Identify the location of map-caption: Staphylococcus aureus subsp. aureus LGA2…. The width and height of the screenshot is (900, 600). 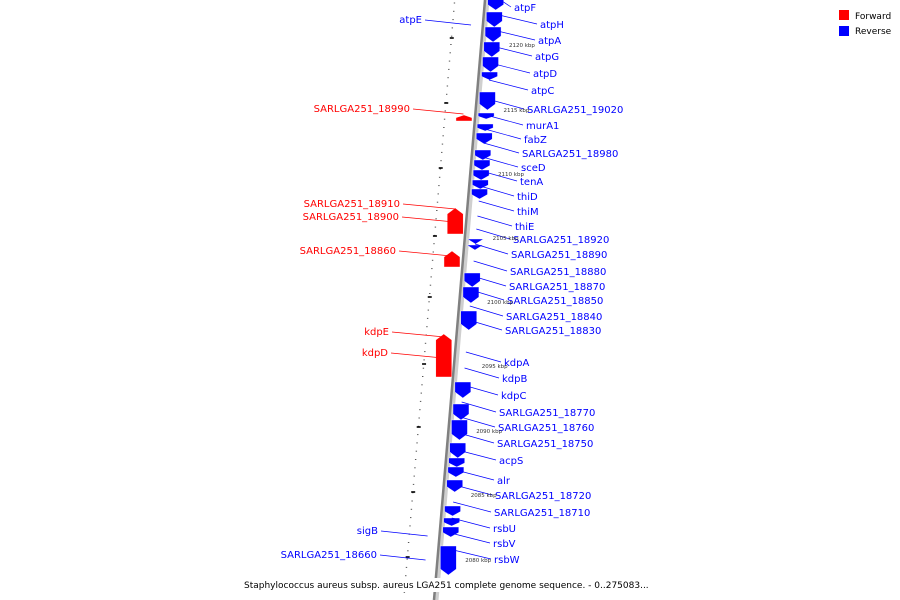
(446, 586).